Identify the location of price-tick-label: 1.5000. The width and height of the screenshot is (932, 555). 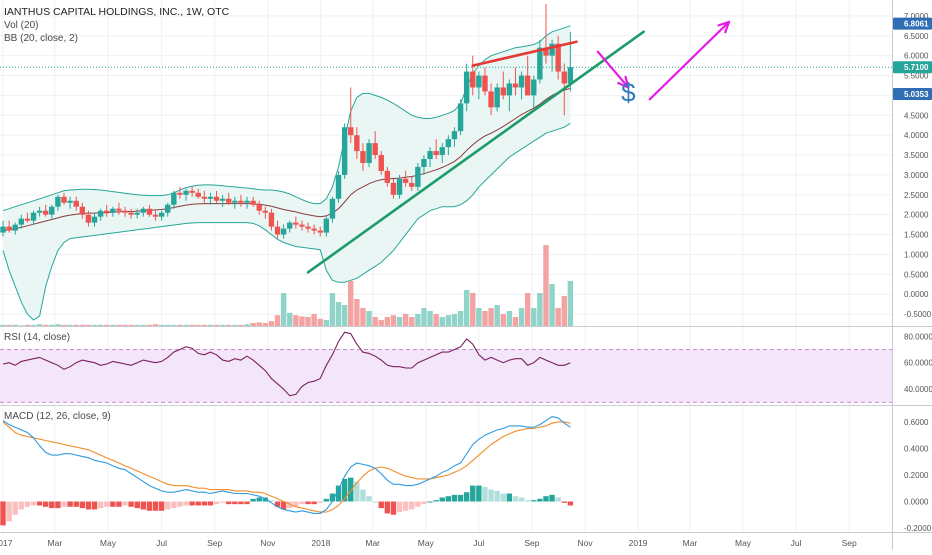
(916, 235).